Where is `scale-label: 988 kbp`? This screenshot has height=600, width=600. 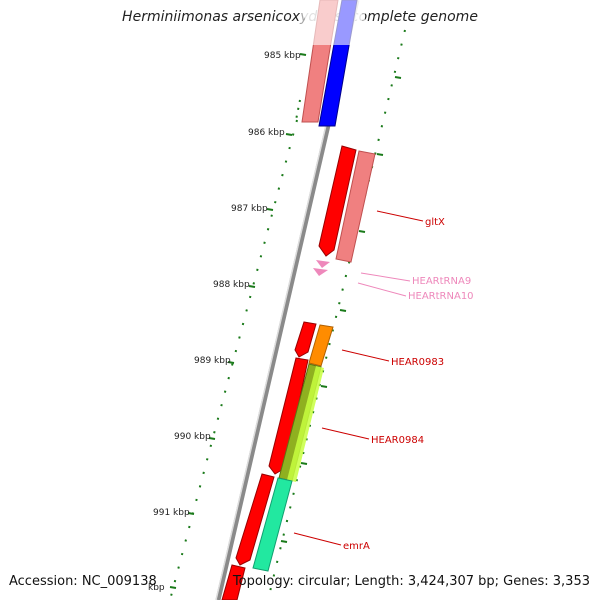
scale-label: 988 kbp is located at coordinates (231, 285).